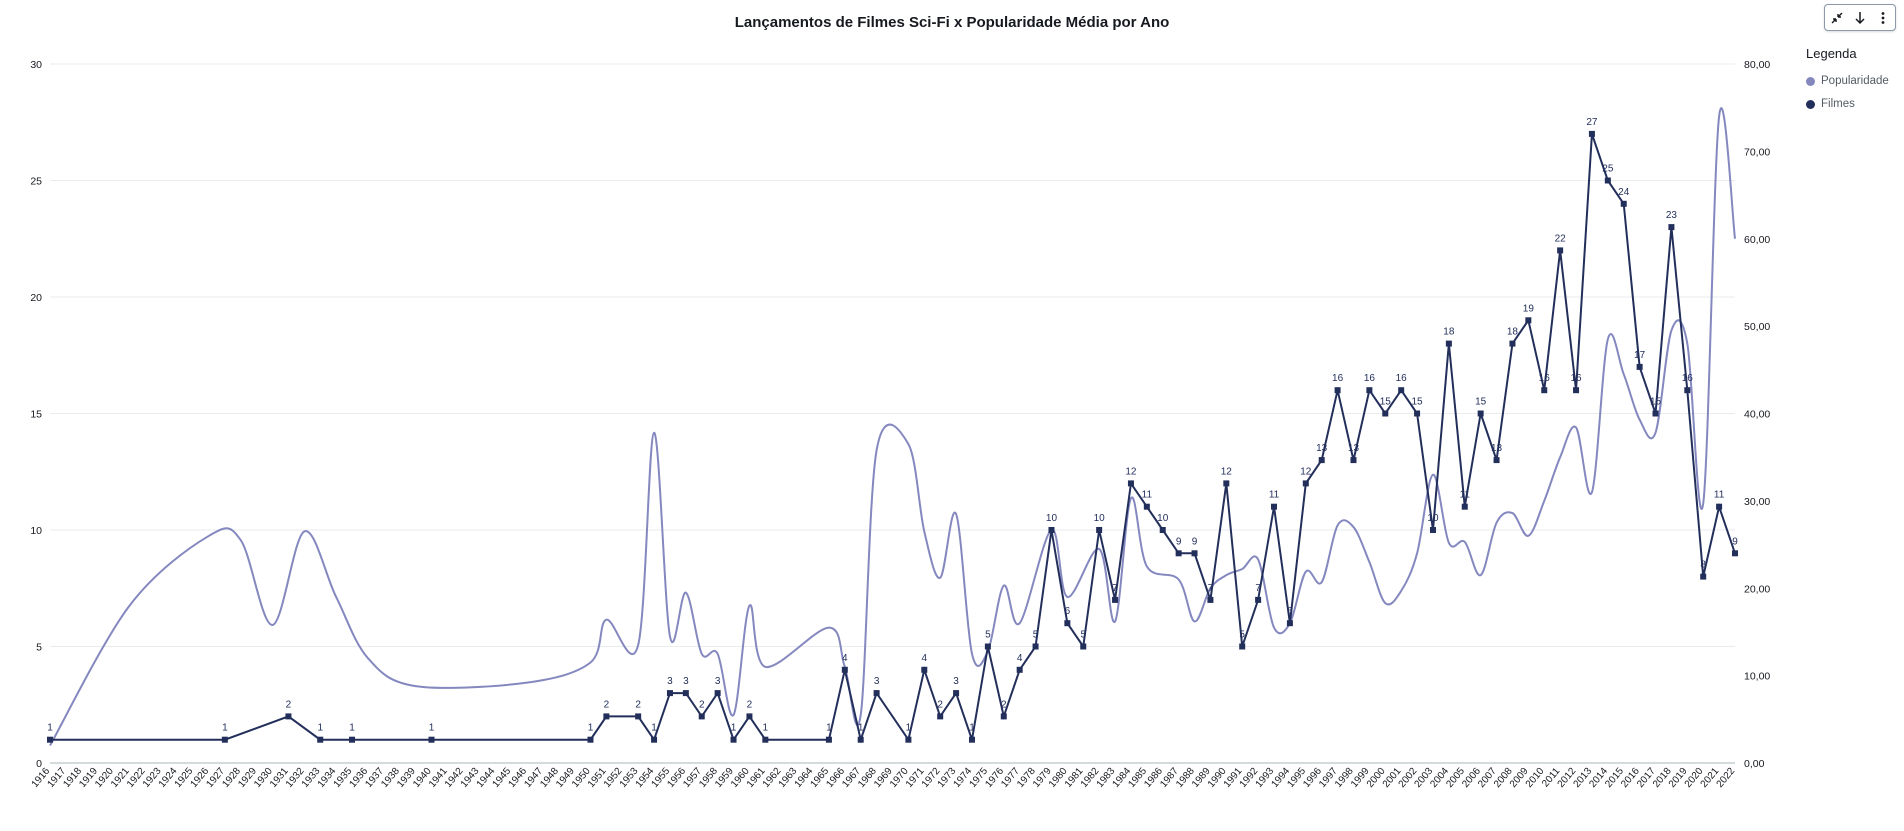 This screenshot has width=1904, height=831. I want to click on y-right-tick-label: 30,00, so click(1757, 502).